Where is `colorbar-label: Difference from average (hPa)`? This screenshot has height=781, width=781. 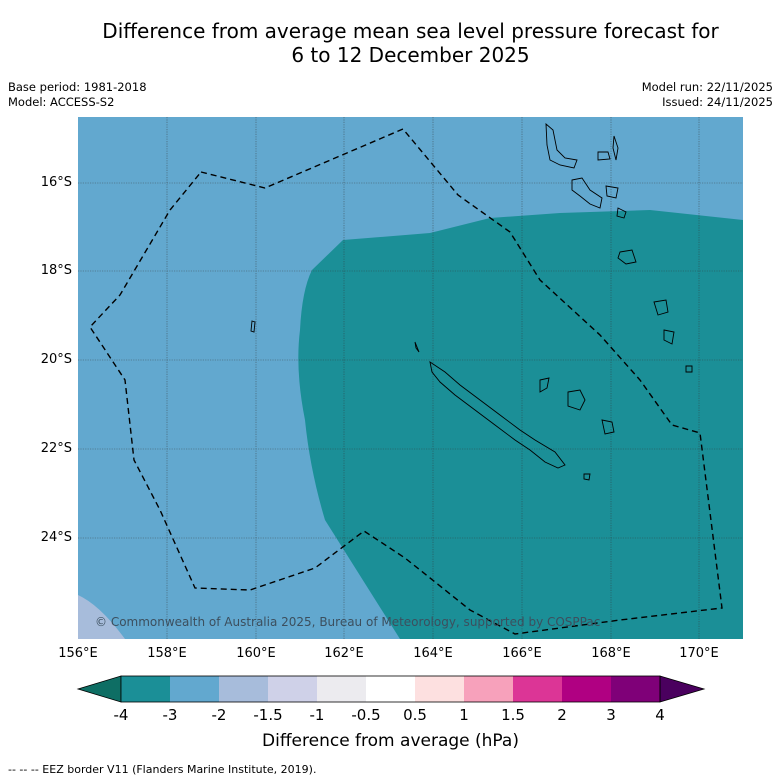
colorbar-label: Difference from average (hPa) is located at coordinates (390, 741).